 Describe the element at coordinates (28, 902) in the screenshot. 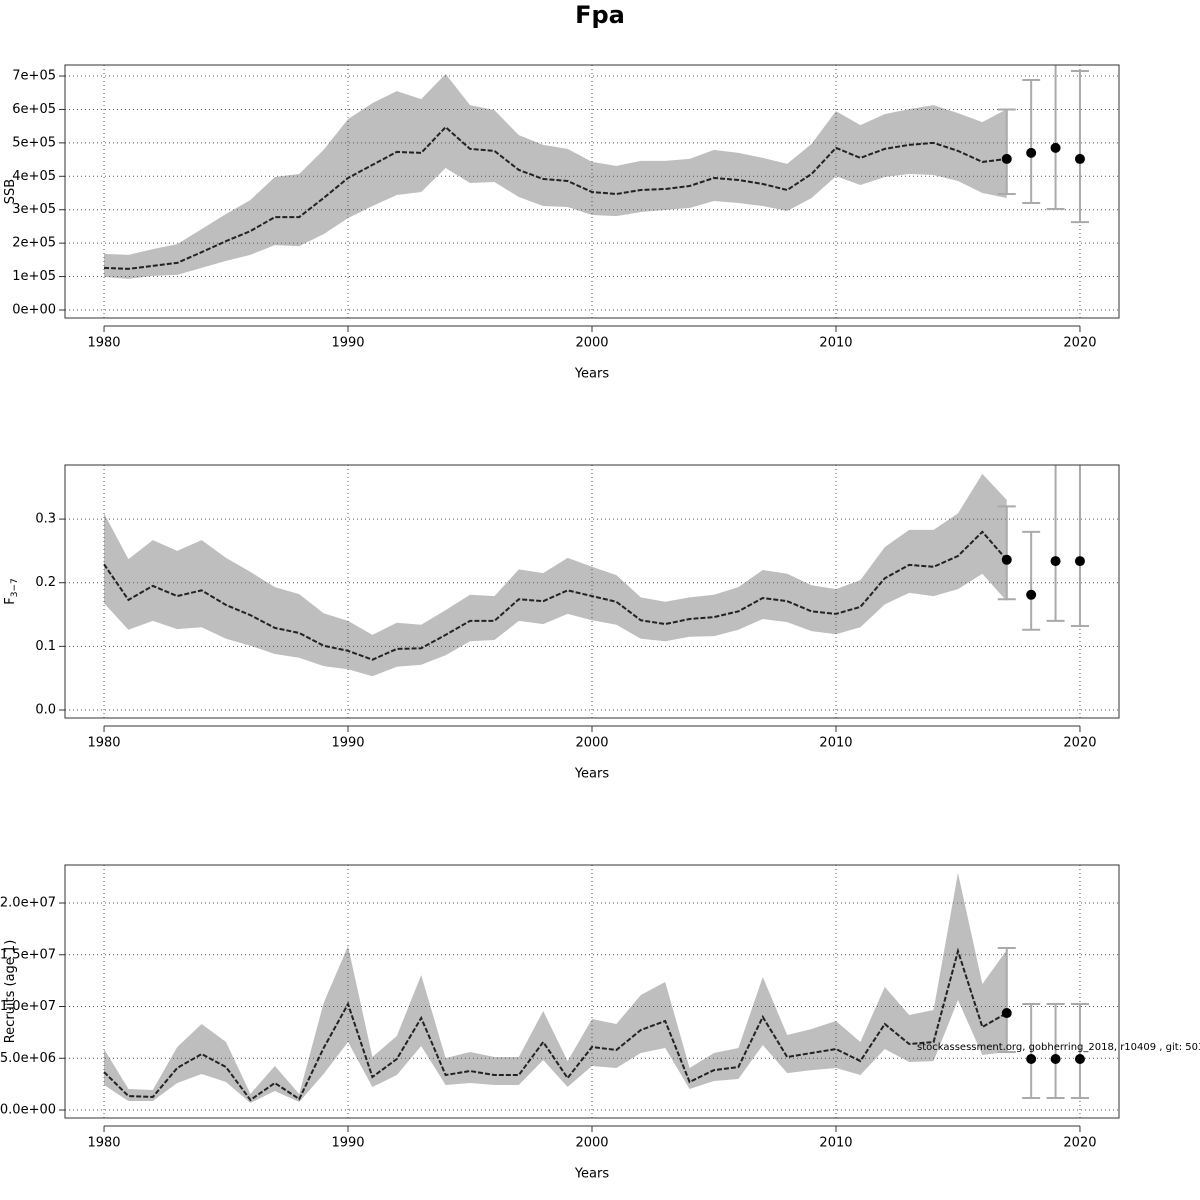

I see `y-tick-label: 2.0e+07` at that location.